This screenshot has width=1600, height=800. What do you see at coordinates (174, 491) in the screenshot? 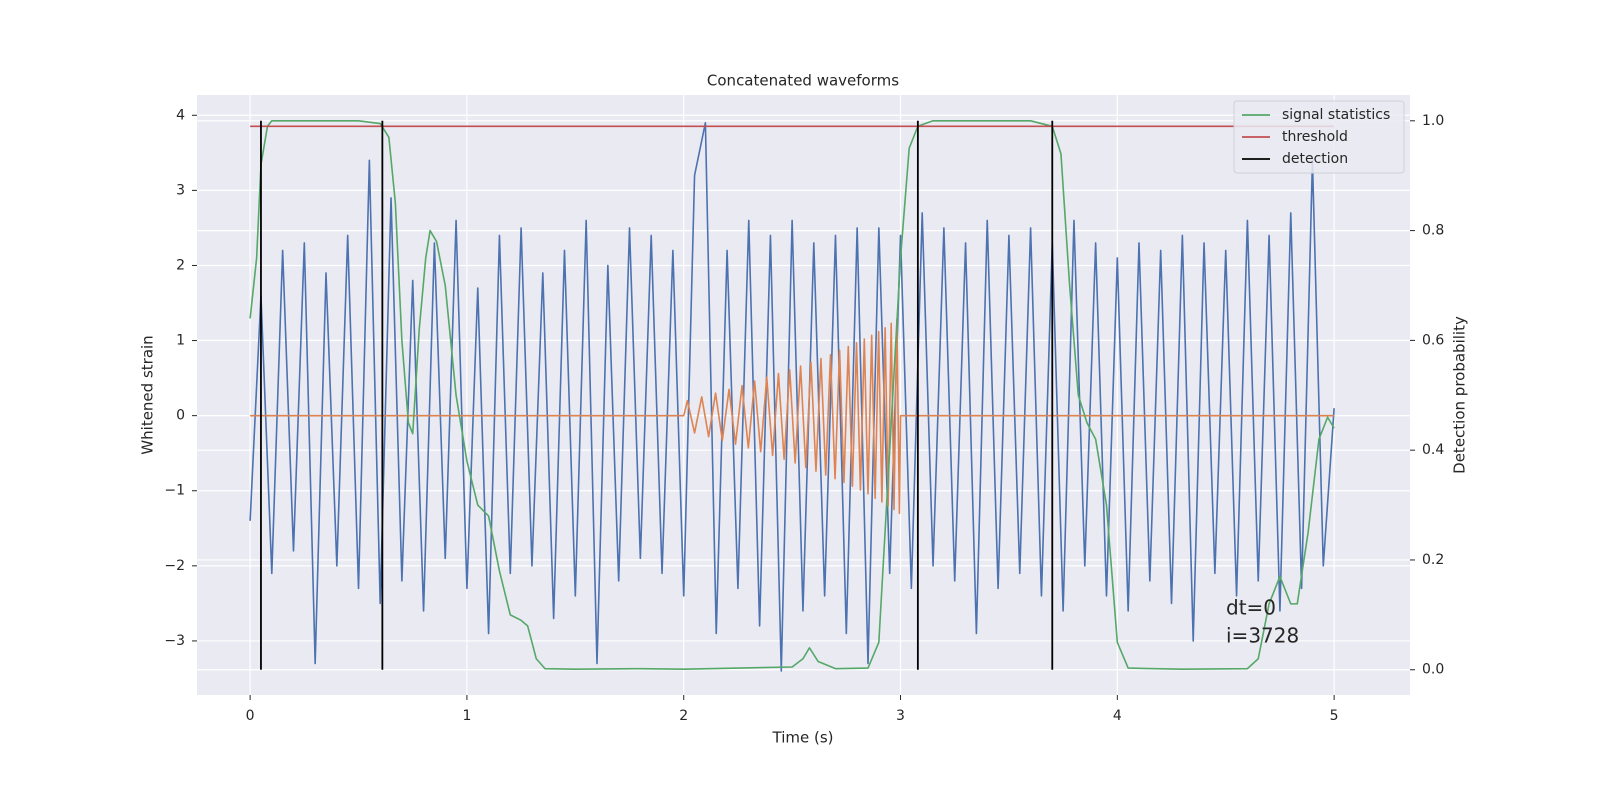
I see `y-tick-label: −1` at bounding box center [174, 491].